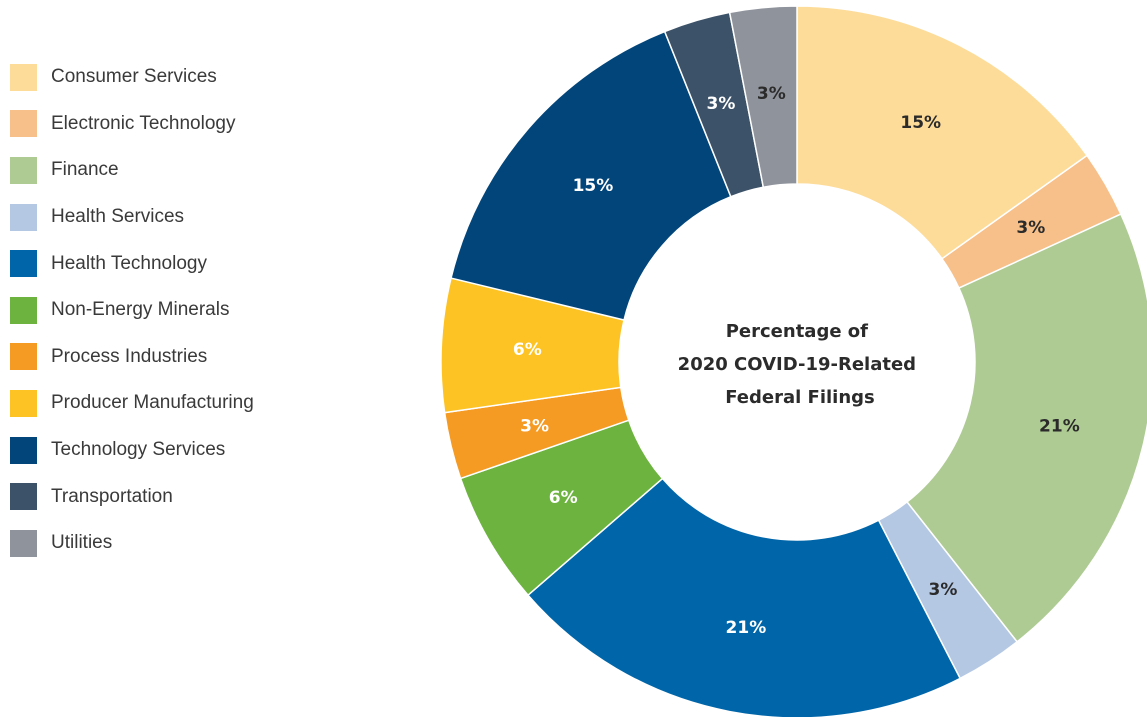 The width and height of the screenshot is (1147, 717). Describe the element at coordinates (593, 186) in the screenshot. I see `slice-label-technology-services: 15%` at that location.